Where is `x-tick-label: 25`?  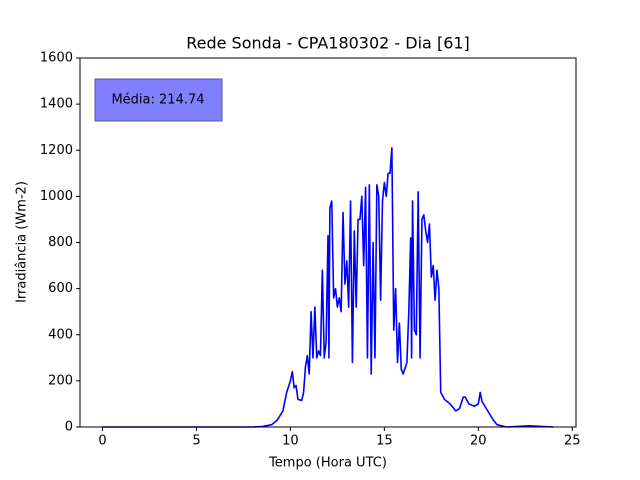
x-tick-label: 25 is located at coordinates (572, 441).